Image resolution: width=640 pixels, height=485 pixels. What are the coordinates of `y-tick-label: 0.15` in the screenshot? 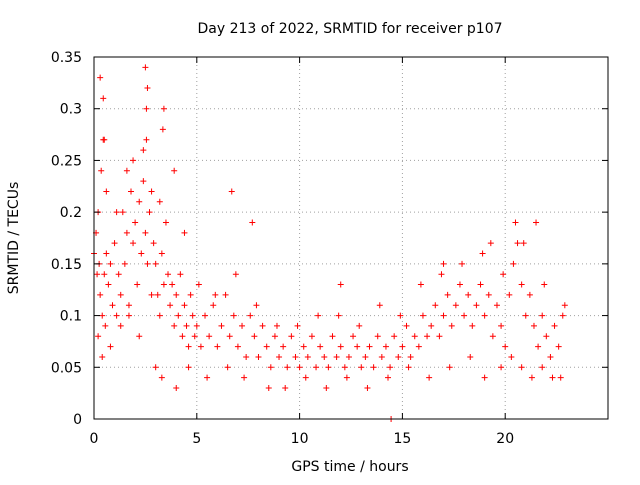 It's located at (66, 265).